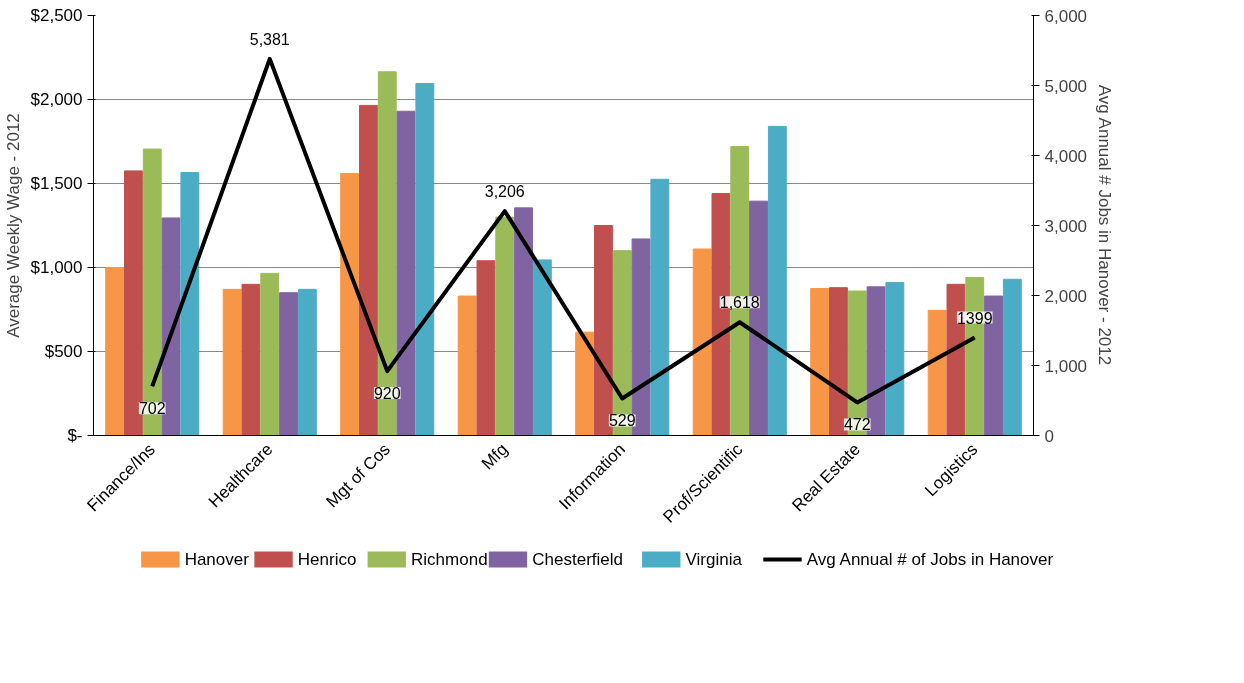  Describe the element at coordinates (622, 421) in the screenshot. I see `data-label: 529` at that location.